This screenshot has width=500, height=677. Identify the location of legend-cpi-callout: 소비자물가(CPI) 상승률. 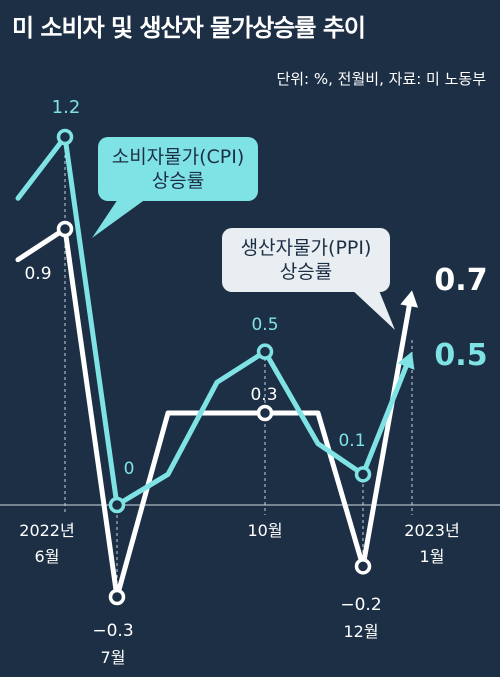
(178, 169).